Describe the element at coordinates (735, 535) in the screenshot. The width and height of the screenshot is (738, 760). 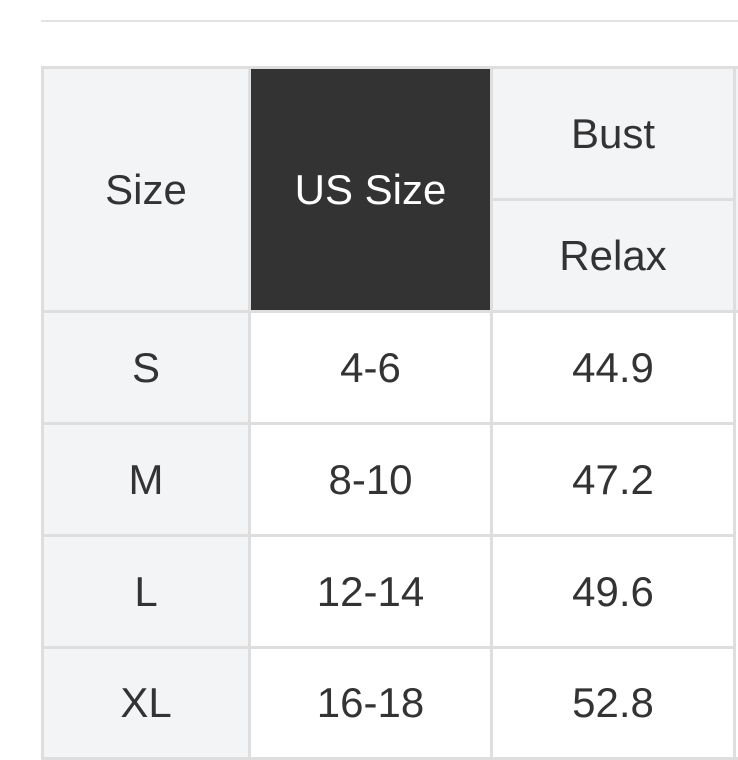
I see `next-column-cells` at that location.